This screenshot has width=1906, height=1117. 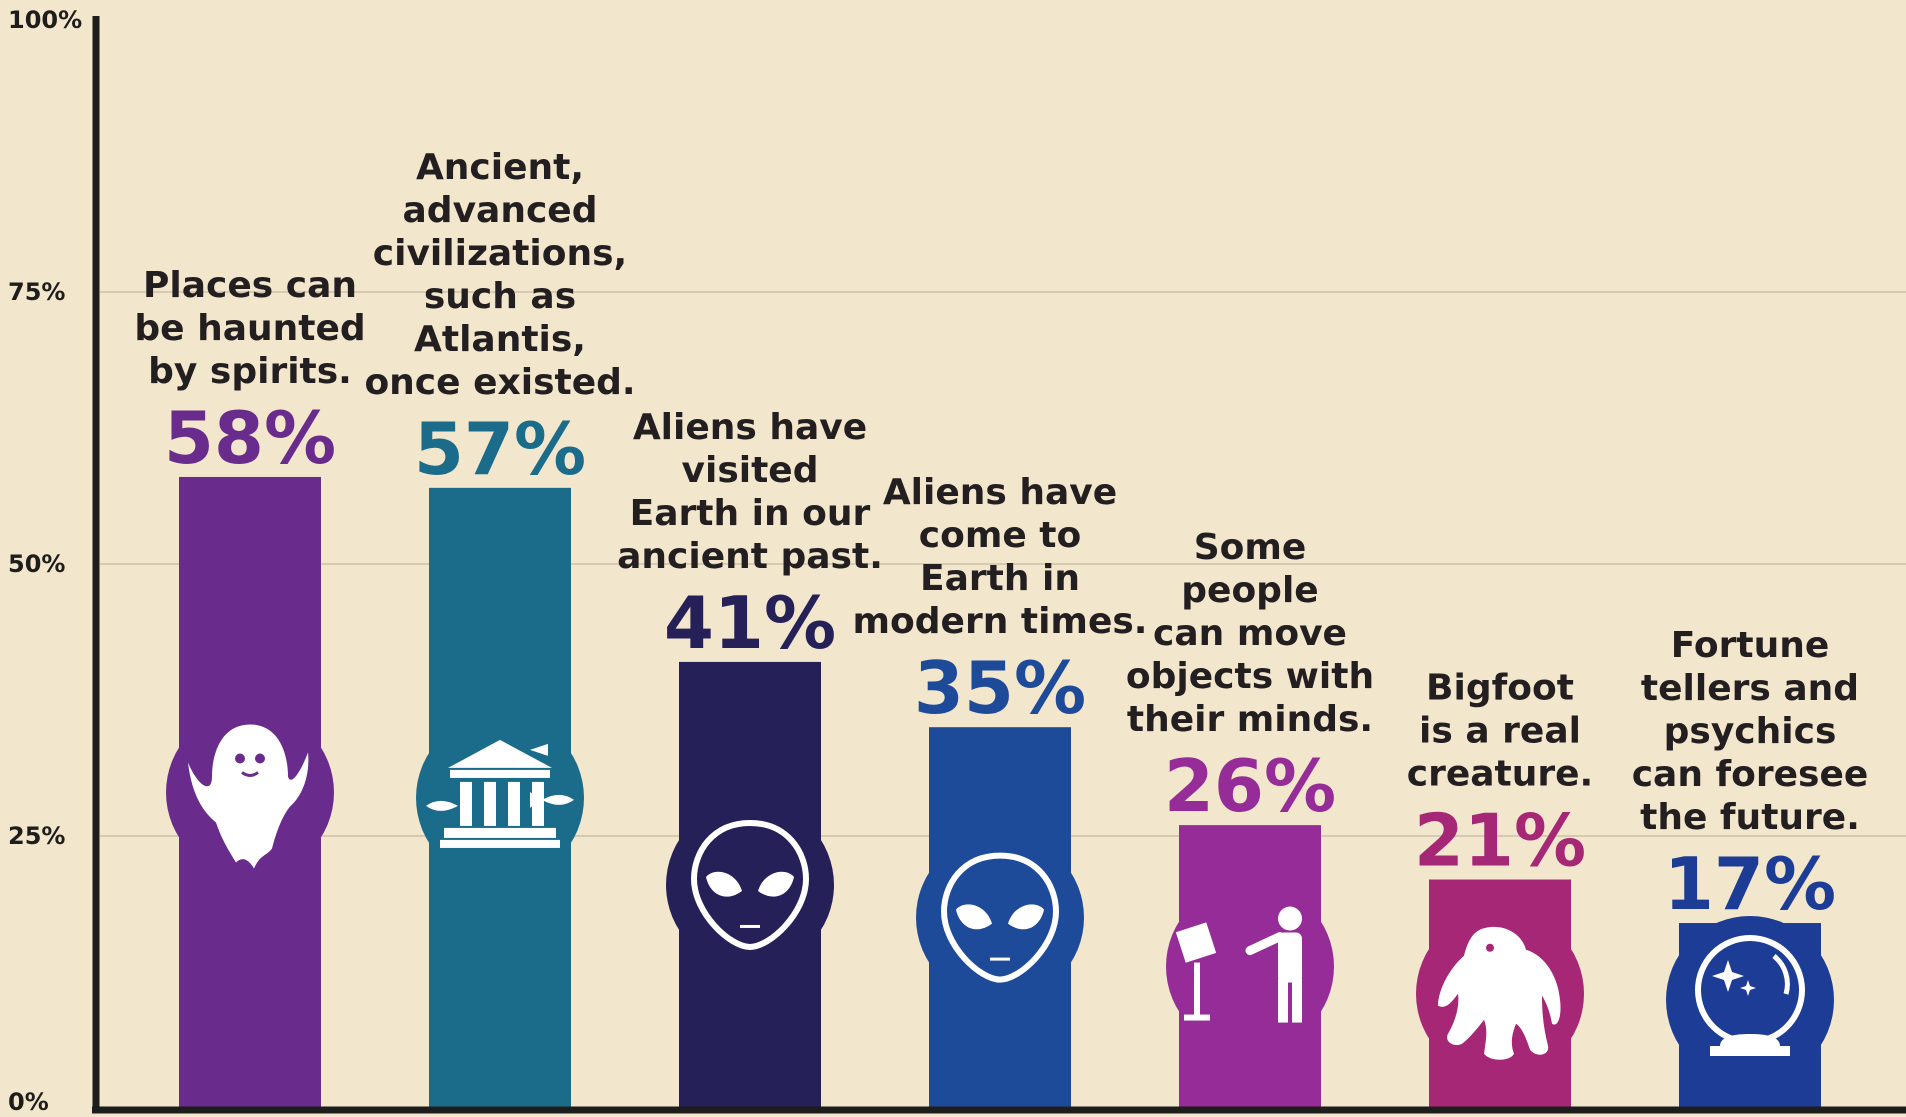 What do you see at coordinates (1500, 688) in the screenshot?
I see `category-label-line: Bigfoot` at bounding box center [1500, 688].